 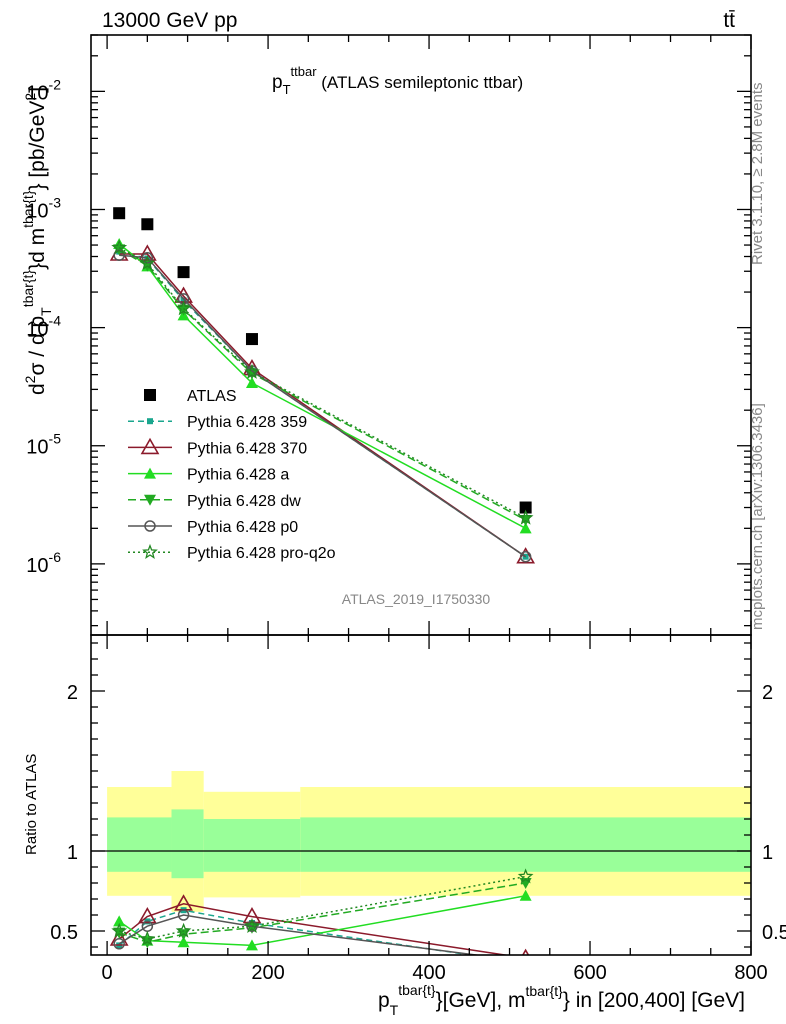 What do you see at coordinates (244, 501) in the screenshot?
I see `legend-label-4: Pythia 6.428 dw` at bounding box center [244, 501].